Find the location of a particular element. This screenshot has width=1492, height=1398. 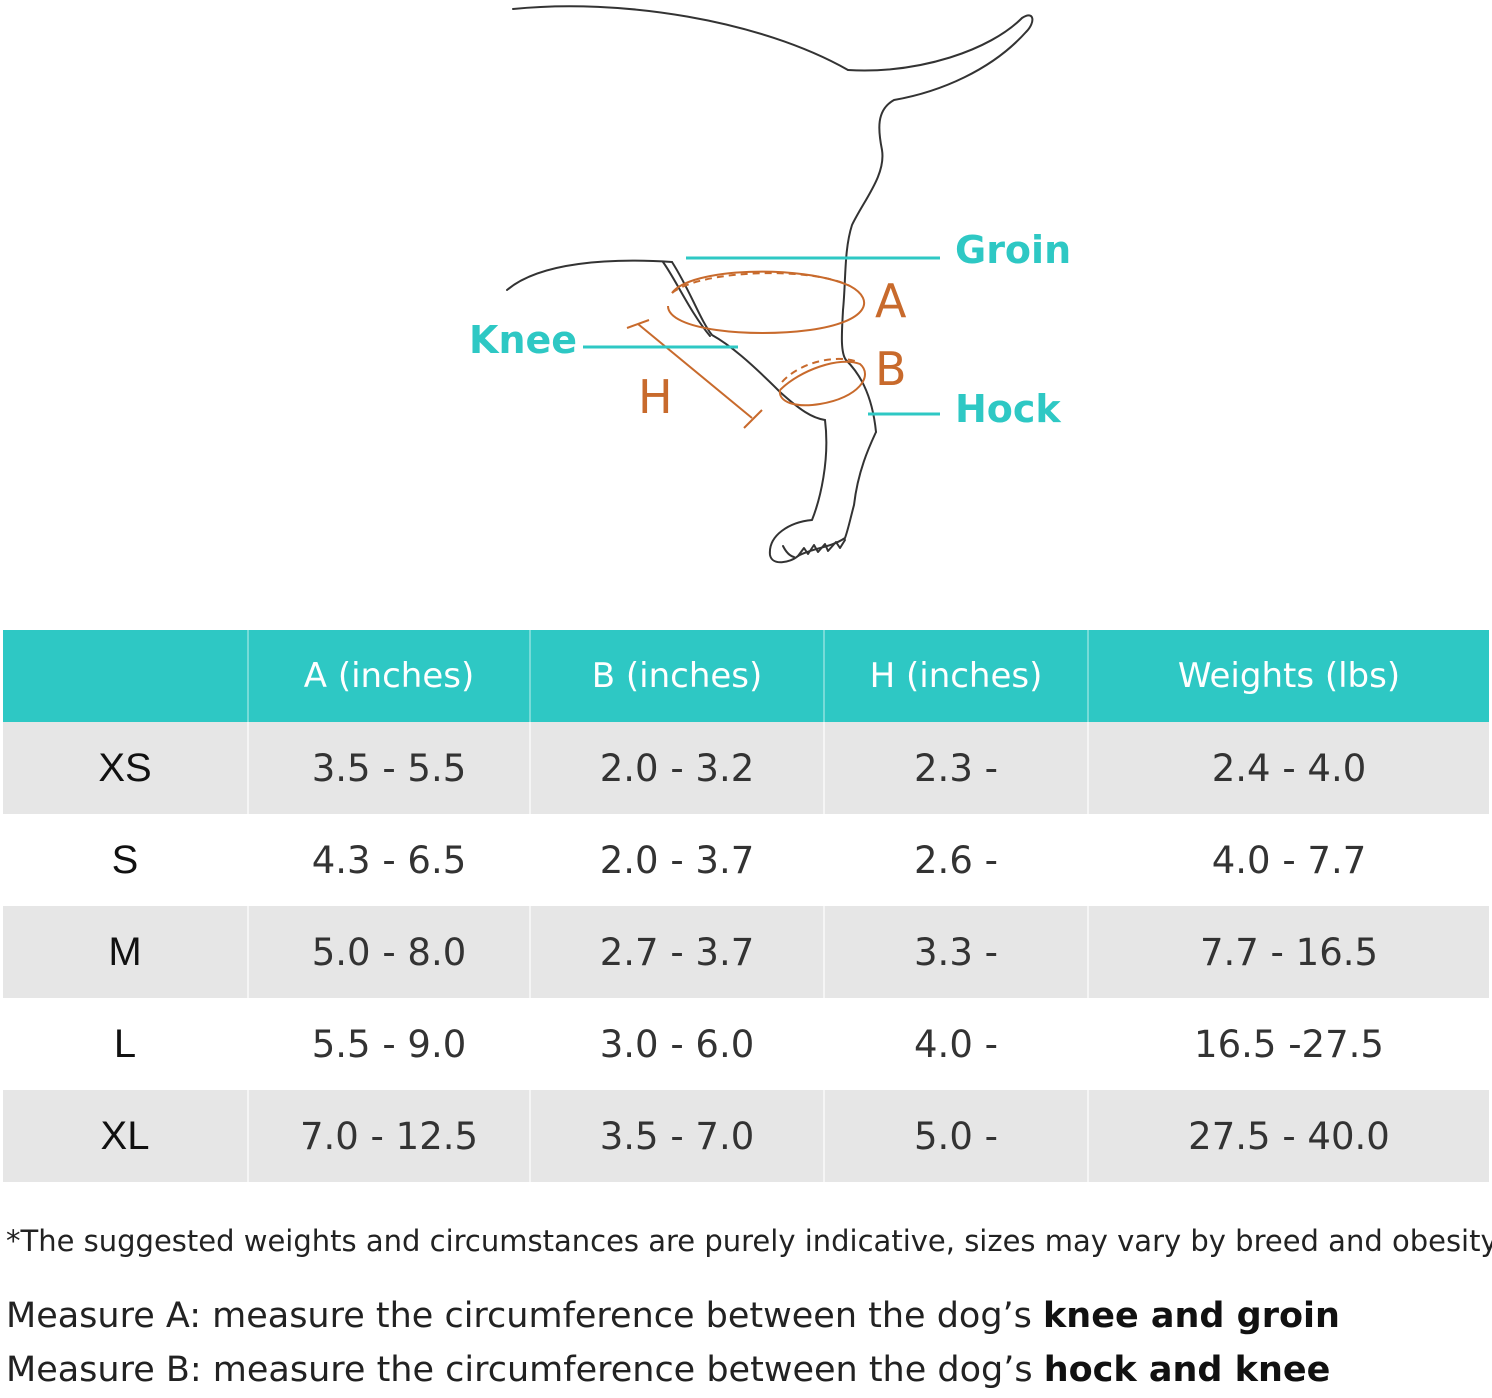

dog-leg-inner-outline is located at coordinates (686, 299).